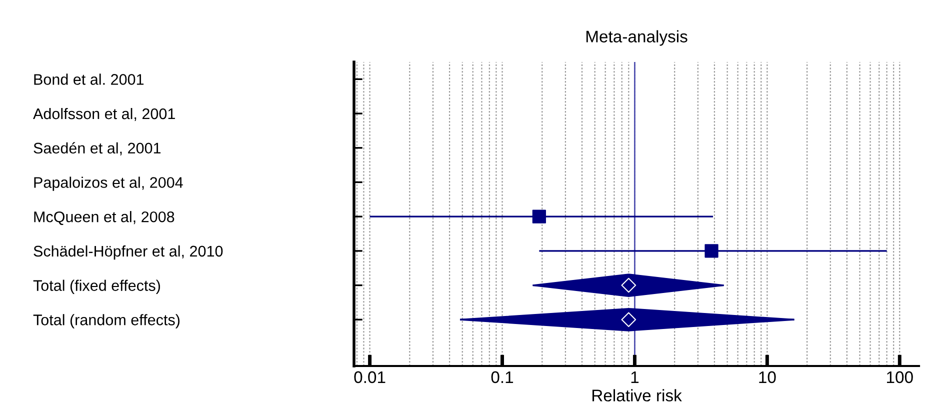 The height and width of the screenshot is (418, 939). Describe the element at coordinates (767, 377) in the screenshot. I see `x-tick-label: 10` at that location.